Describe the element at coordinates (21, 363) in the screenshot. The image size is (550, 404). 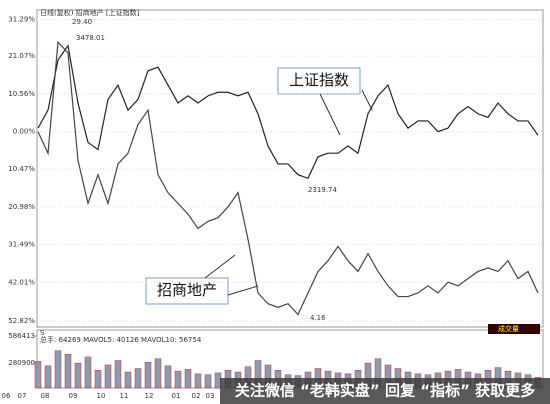
I see `y-tick-label: 280900` at that location.